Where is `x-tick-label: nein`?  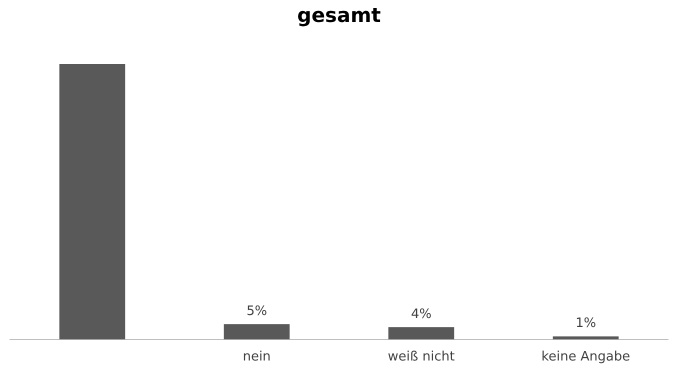 x-tick-label: nein is located at coordinates (256, 357).